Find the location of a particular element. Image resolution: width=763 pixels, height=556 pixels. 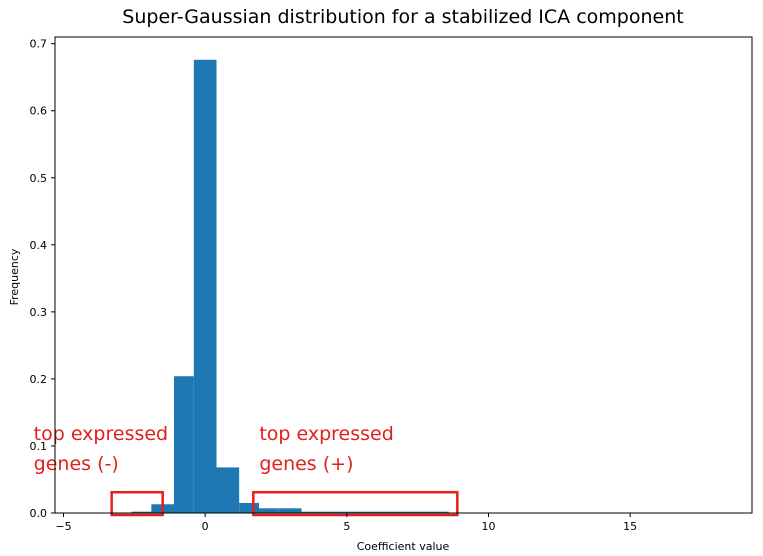

x-axis-label: Coefficient value is located at coordinates (403, 546).